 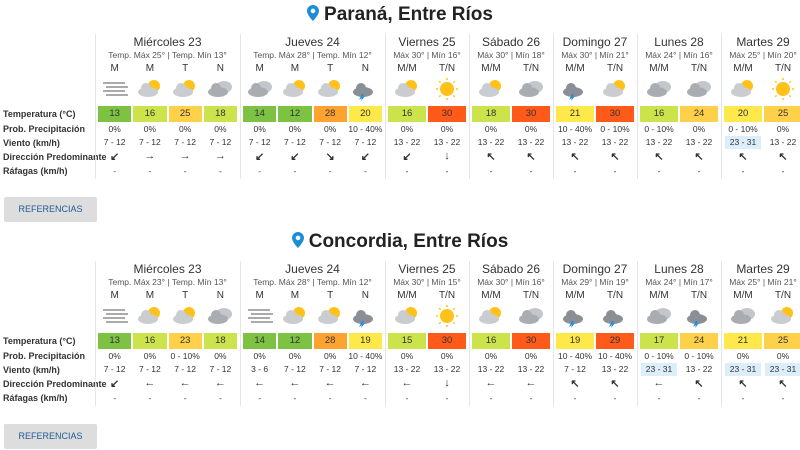 I want to click on period: M, so click(x=150, y=68).